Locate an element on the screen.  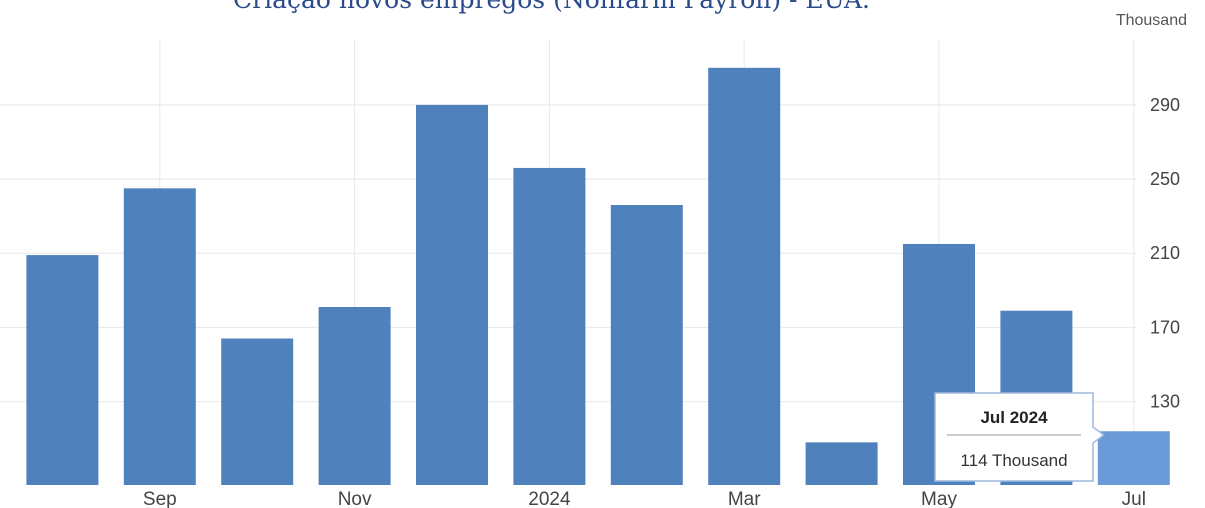
y-tick-label-250: 250 is located at coordinates (1165, 179).